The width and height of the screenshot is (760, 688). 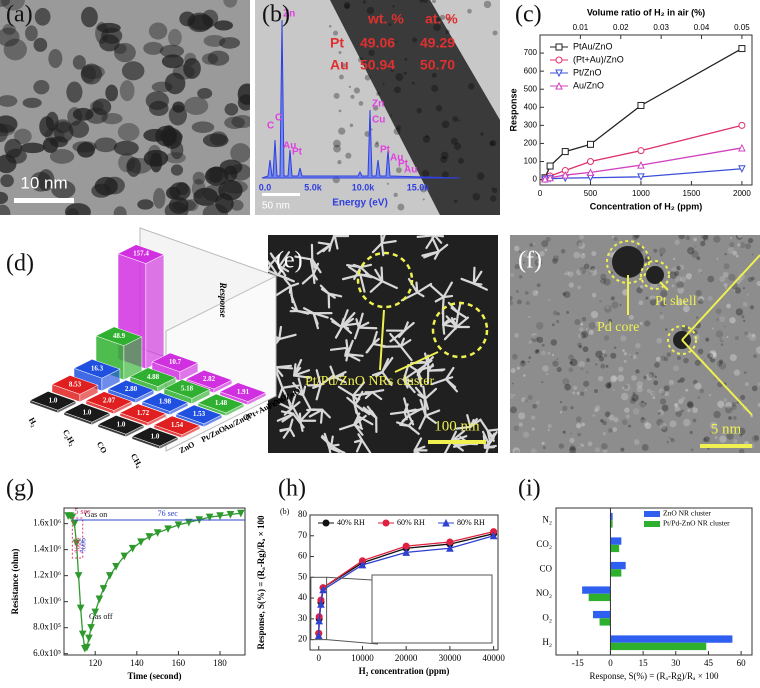 I want to click on x-axis-label: Response, S(%) = (Rₐ-Rg)/Rₐ × 100, so click(x=654, y=676).